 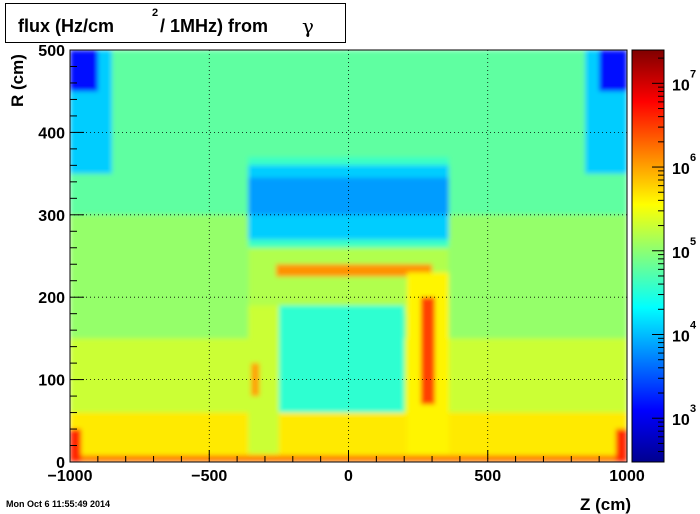 What do you see at coordinates (60, 463) in the screenshot?
I see `y-tick-label: 0` at bounding box center [60, 463].